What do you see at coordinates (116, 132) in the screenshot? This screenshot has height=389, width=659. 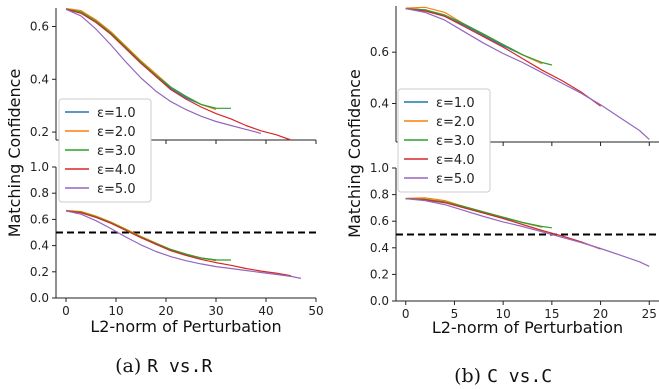 I see `panel-a-legend-label-2: ε=2.0` at bounding box center [116, 132].